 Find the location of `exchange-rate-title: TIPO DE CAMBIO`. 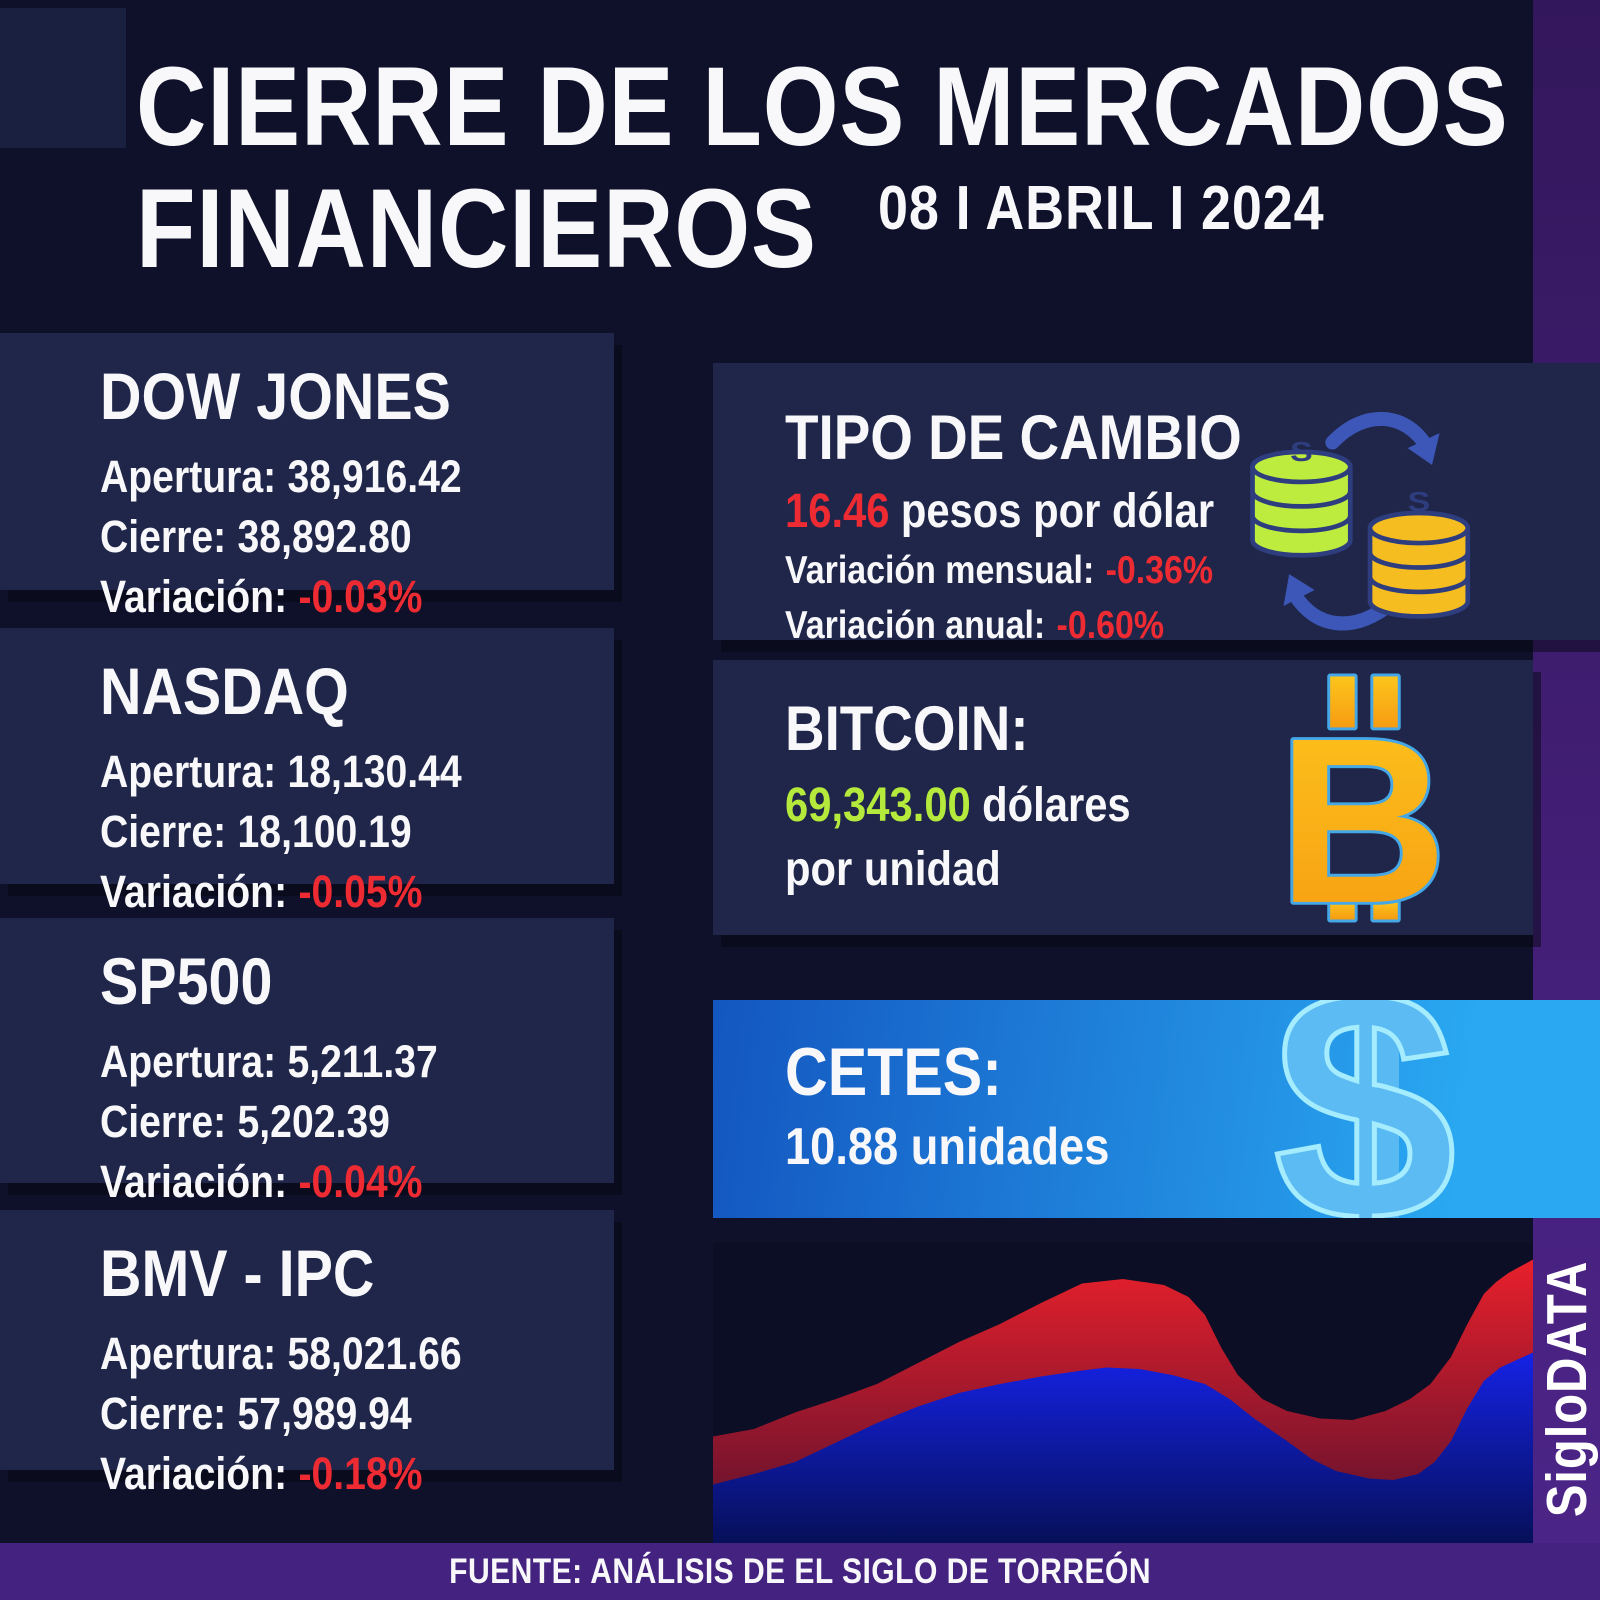

exchange-rate-title: TIPO DE CAMBIO is located at coordinates (1013, 438).